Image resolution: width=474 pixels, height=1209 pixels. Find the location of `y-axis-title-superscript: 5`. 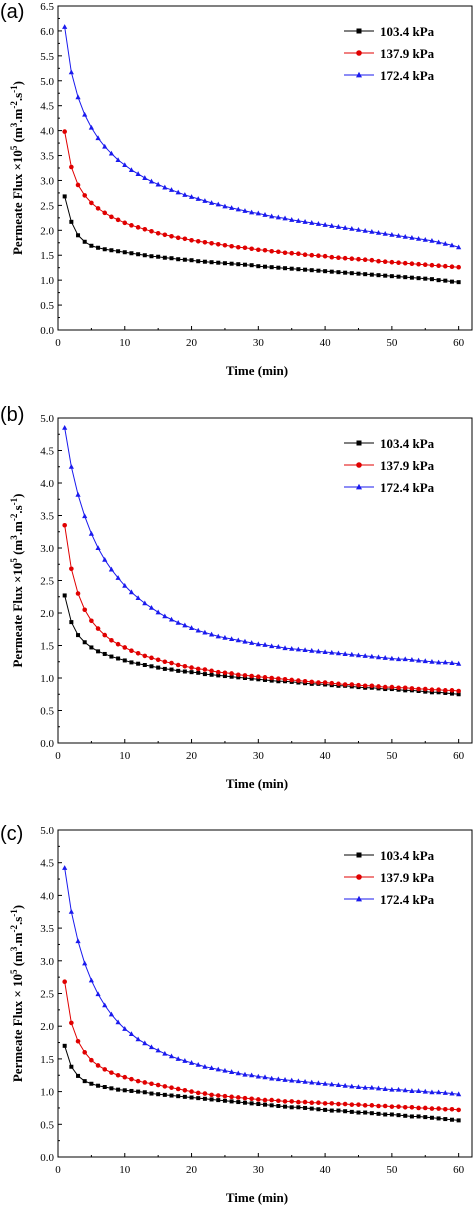

y-axis-title-superscript: 5 is located at coordinates (14, 560).